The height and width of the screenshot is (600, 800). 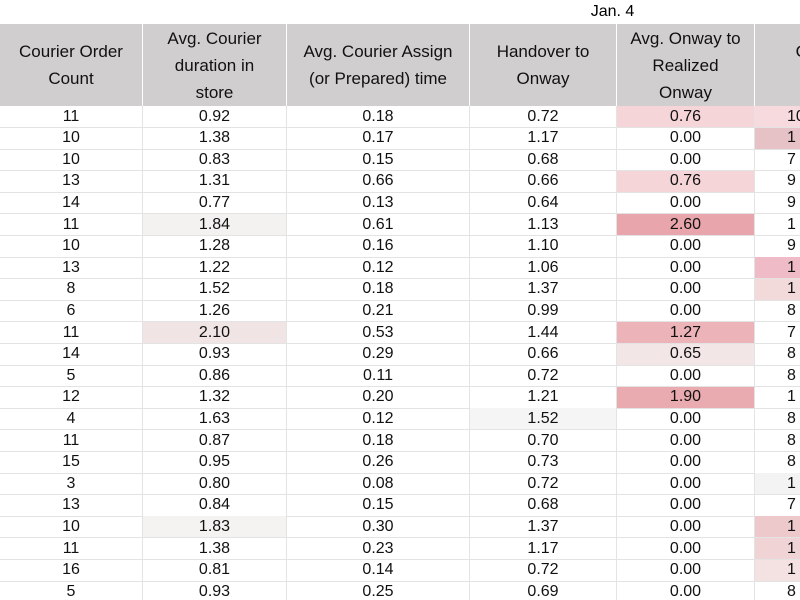 I want to click on header-line: Courier Order, so click(x=71, y=51).